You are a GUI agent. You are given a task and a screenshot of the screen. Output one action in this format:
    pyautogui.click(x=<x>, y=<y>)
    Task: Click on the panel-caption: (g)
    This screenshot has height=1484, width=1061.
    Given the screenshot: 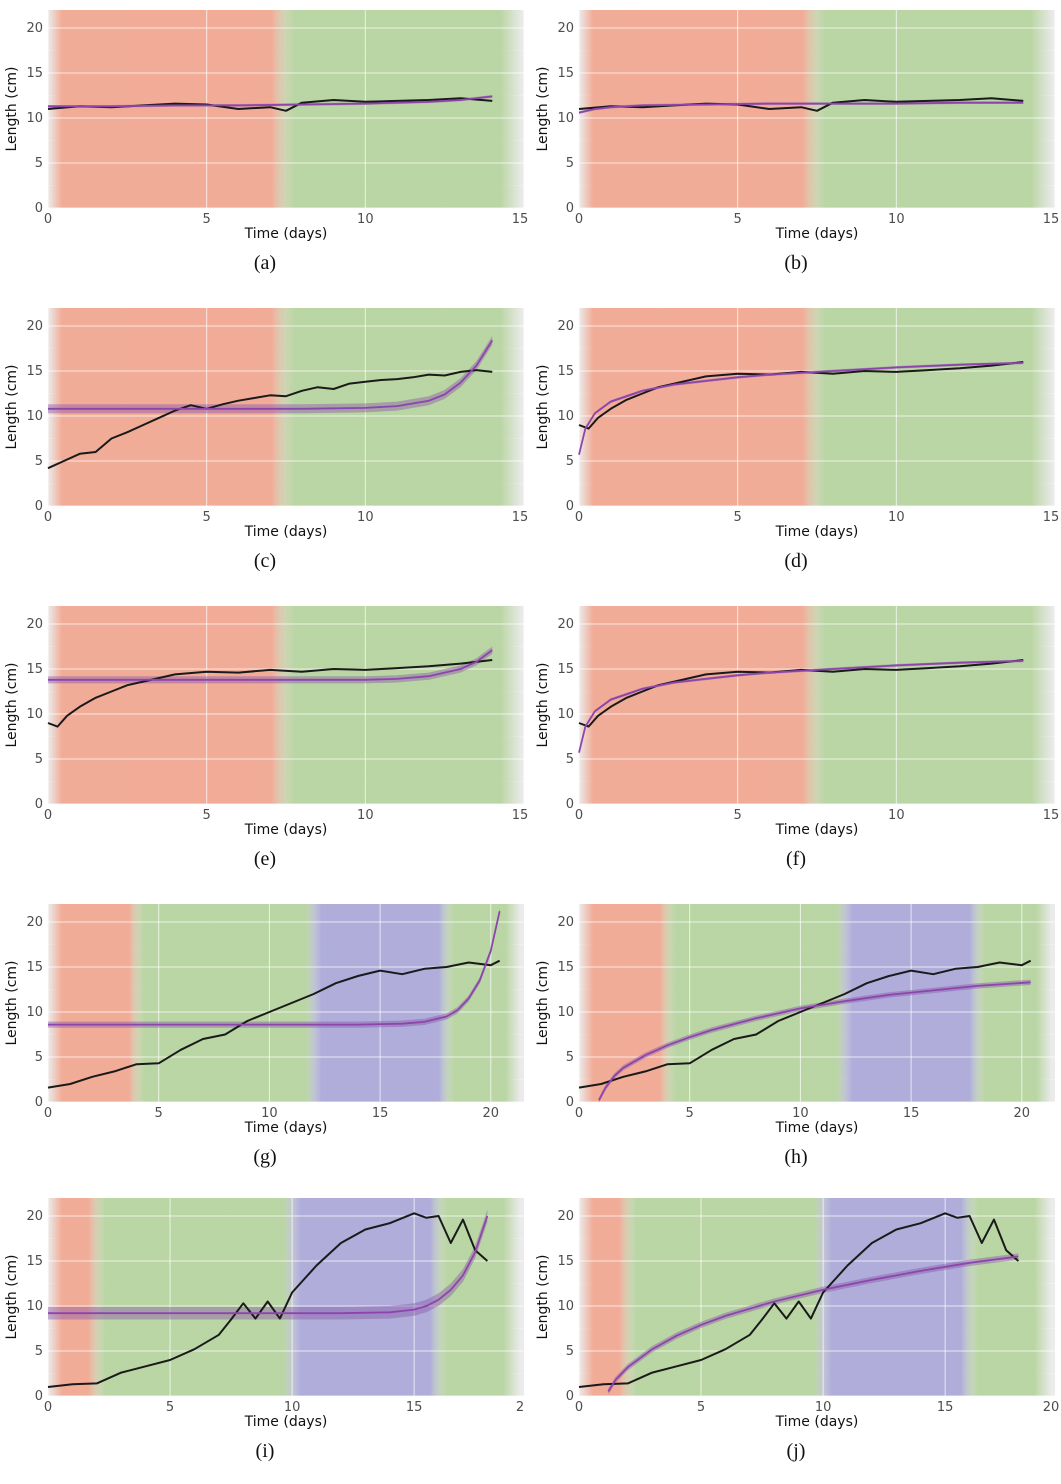 What is the action you would take?
    pyautogui.click(x=265, y=1157)
    